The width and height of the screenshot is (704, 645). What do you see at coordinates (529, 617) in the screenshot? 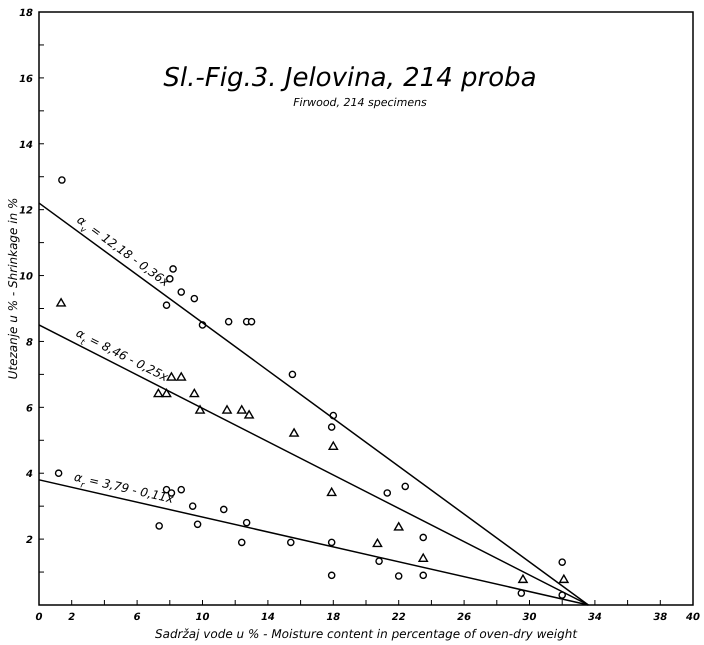
I see `x-tick-label: 30` at bounding box center [529, 617].